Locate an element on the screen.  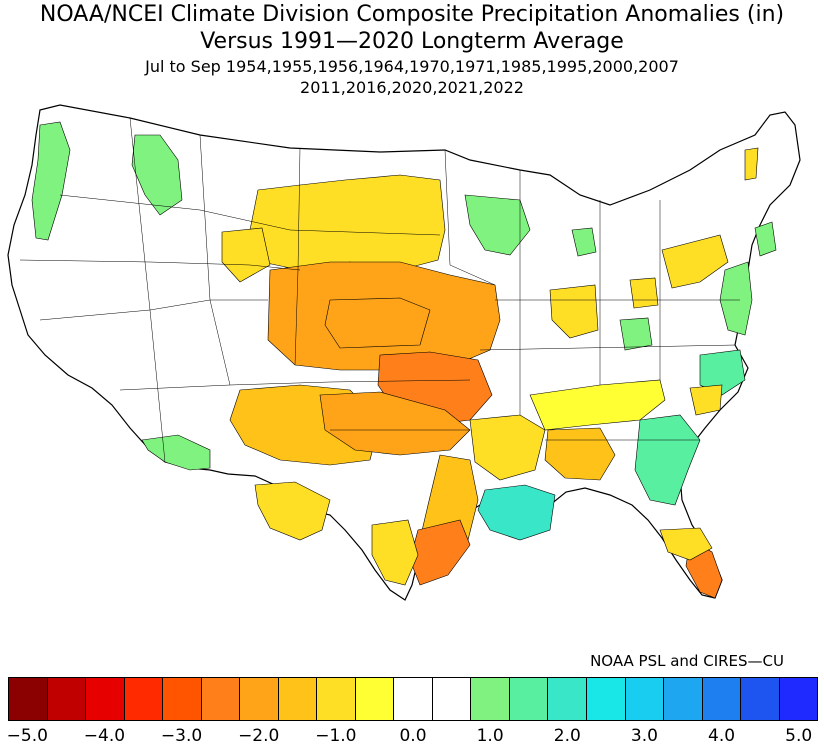
colorbar-tick-label: −3.0 is located at coordinates (181, 736).